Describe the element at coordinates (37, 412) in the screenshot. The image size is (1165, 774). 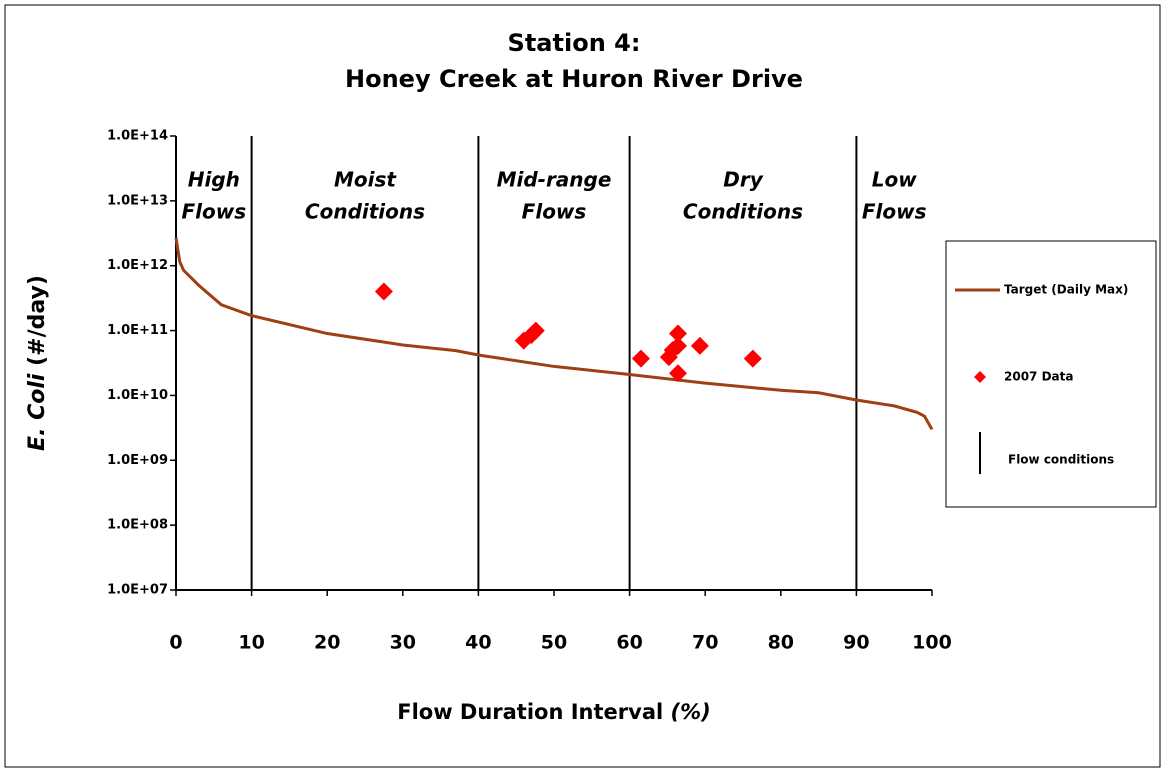
I see `y-axis-label-text: E. Coli` at that location.